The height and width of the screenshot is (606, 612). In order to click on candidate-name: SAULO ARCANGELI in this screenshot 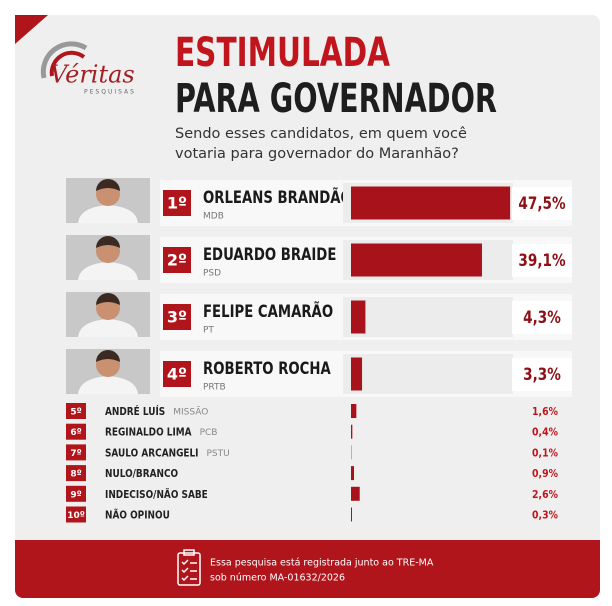, I will do `click(152, 453)`.